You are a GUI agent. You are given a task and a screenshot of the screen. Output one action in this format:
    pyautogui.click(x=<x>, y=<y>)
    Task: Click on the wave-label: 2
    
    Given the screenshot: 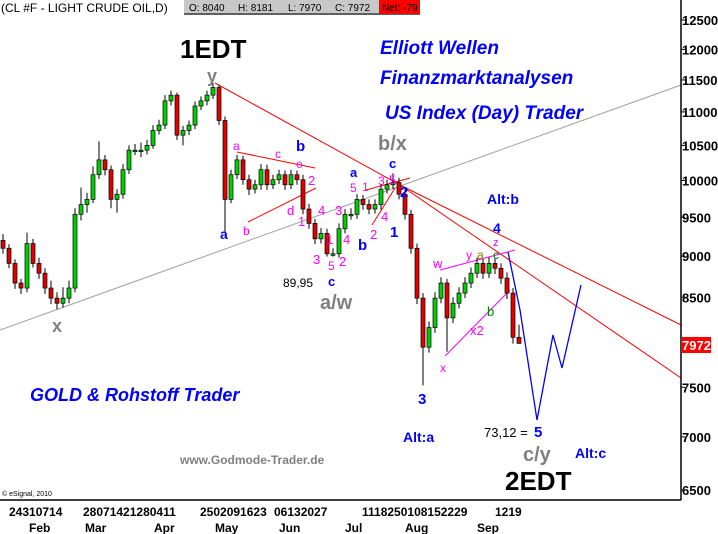 What is the action you would take?
    pyautogui.click(x=342, y=261)
    